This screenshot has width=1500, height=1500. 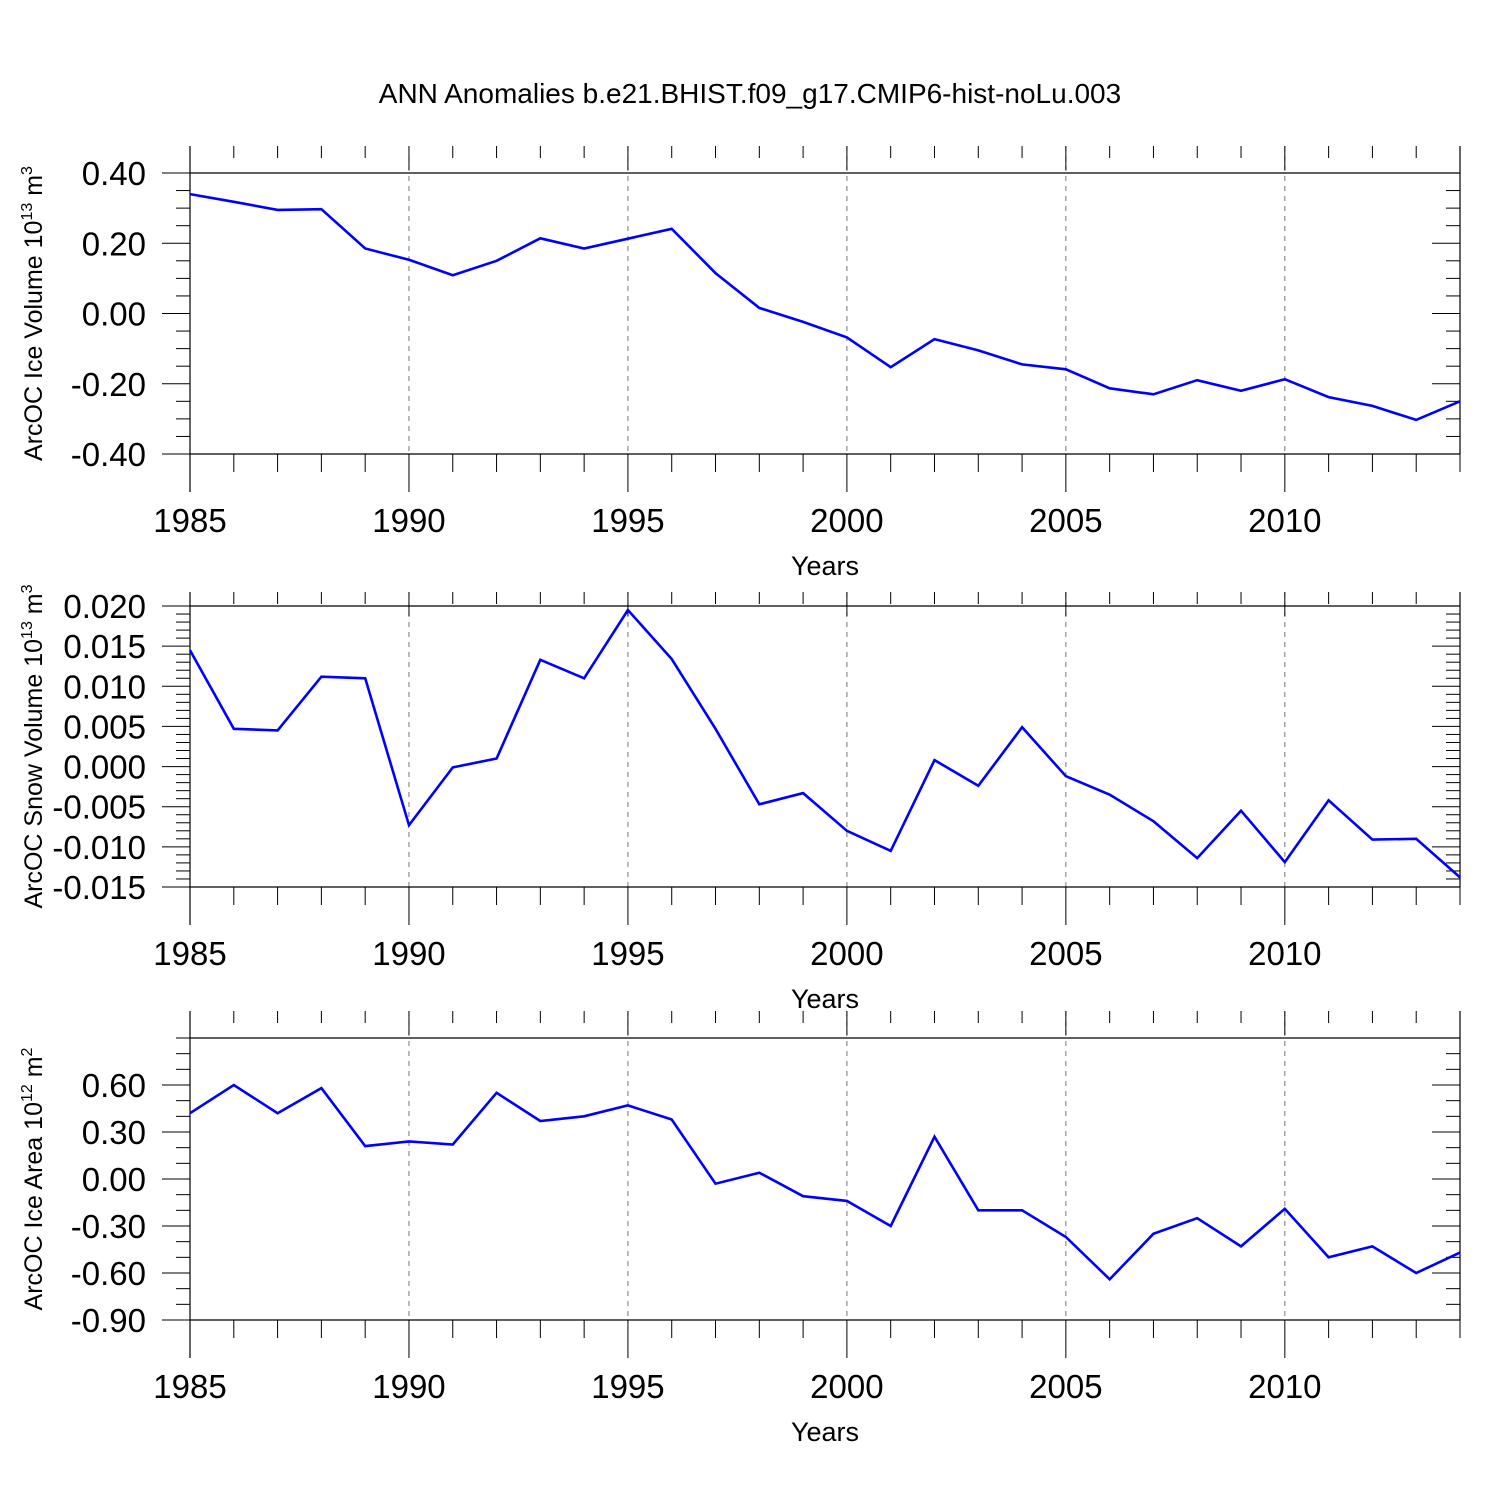 What do you see at coordinates (99, 887) in the screenshot?
I see `y-tick-label: -0.015` at bounding box center [99, 887].